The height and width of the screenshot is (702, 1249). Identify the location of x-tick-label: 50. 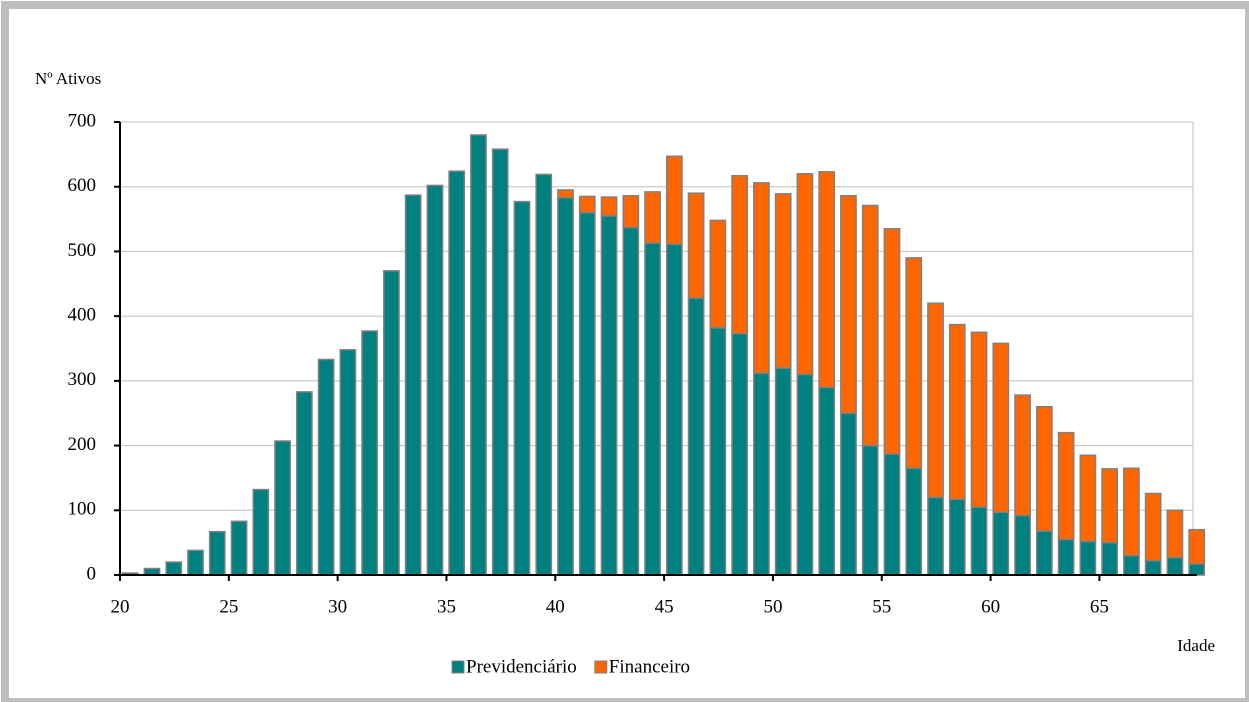
(772, 606).